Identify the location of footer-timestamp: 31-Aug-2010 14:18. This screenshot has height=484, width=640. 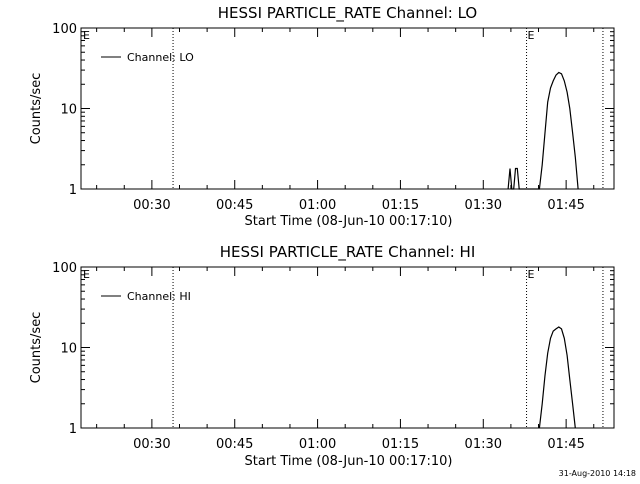
(597, 473).